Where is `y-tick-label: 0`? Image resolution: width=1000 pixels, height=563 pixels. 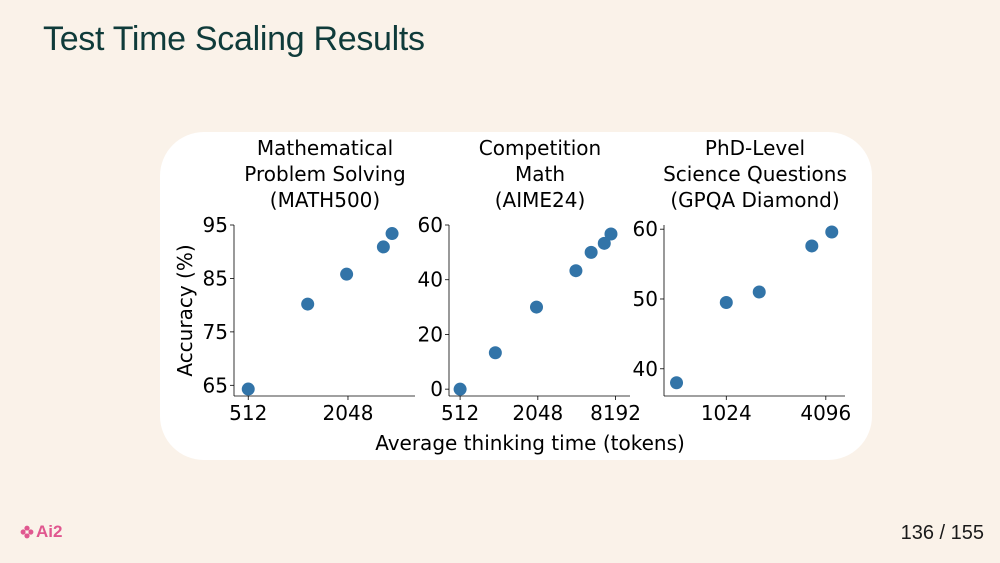 y-tick-label: 0 is located at coordinates (436, 389).